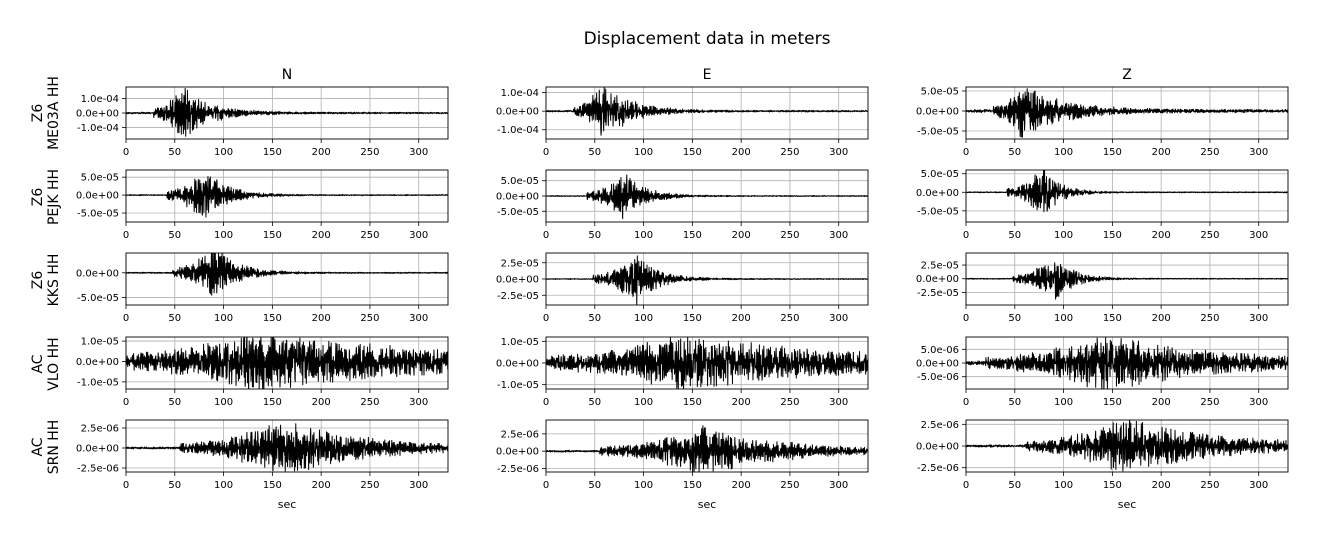 This screenshot has height=540, width=1318. I want to click on row-label-2: Z6 PEJK HH, so click(46, 197).